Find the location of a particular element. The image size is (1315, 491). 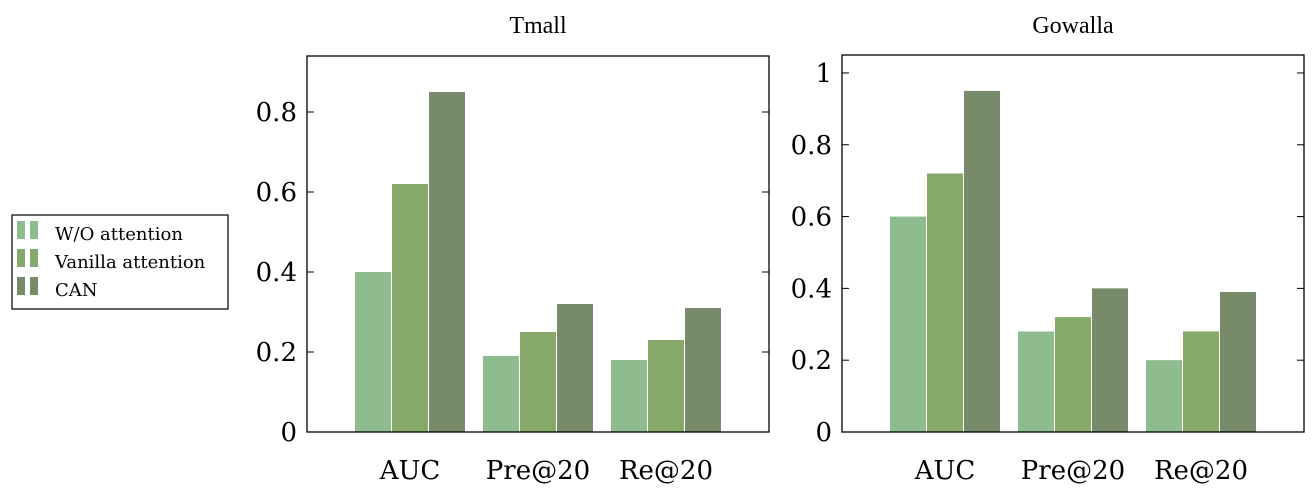

legend: W/O attention Vanilla attention CAN is located at coordinates (120, 262).